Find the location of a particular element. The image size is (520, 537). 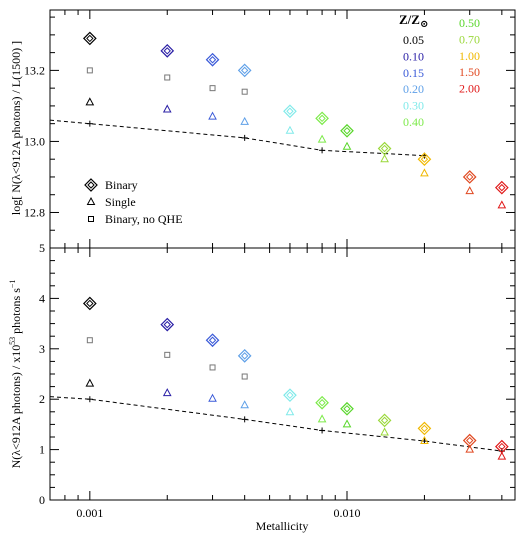

bottom-y-tick-label: 3 is located at coordinates (42, 349).